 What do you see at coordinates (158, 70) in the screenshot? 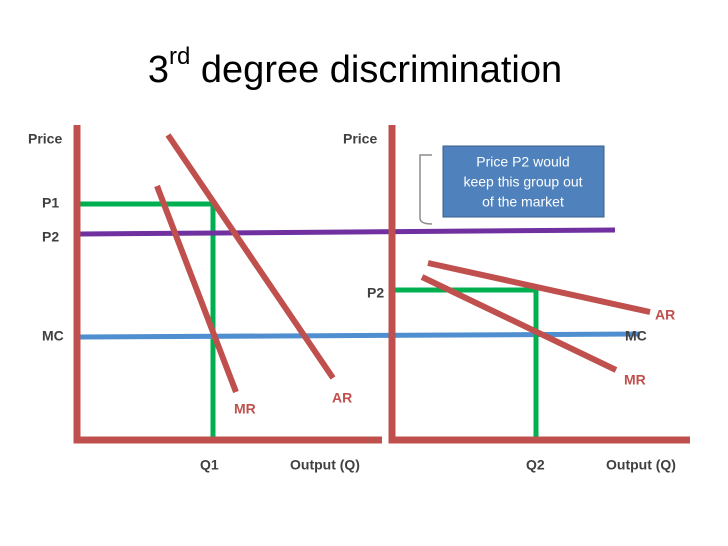
I see `title-main: 3` at bounding box center [158, 70].